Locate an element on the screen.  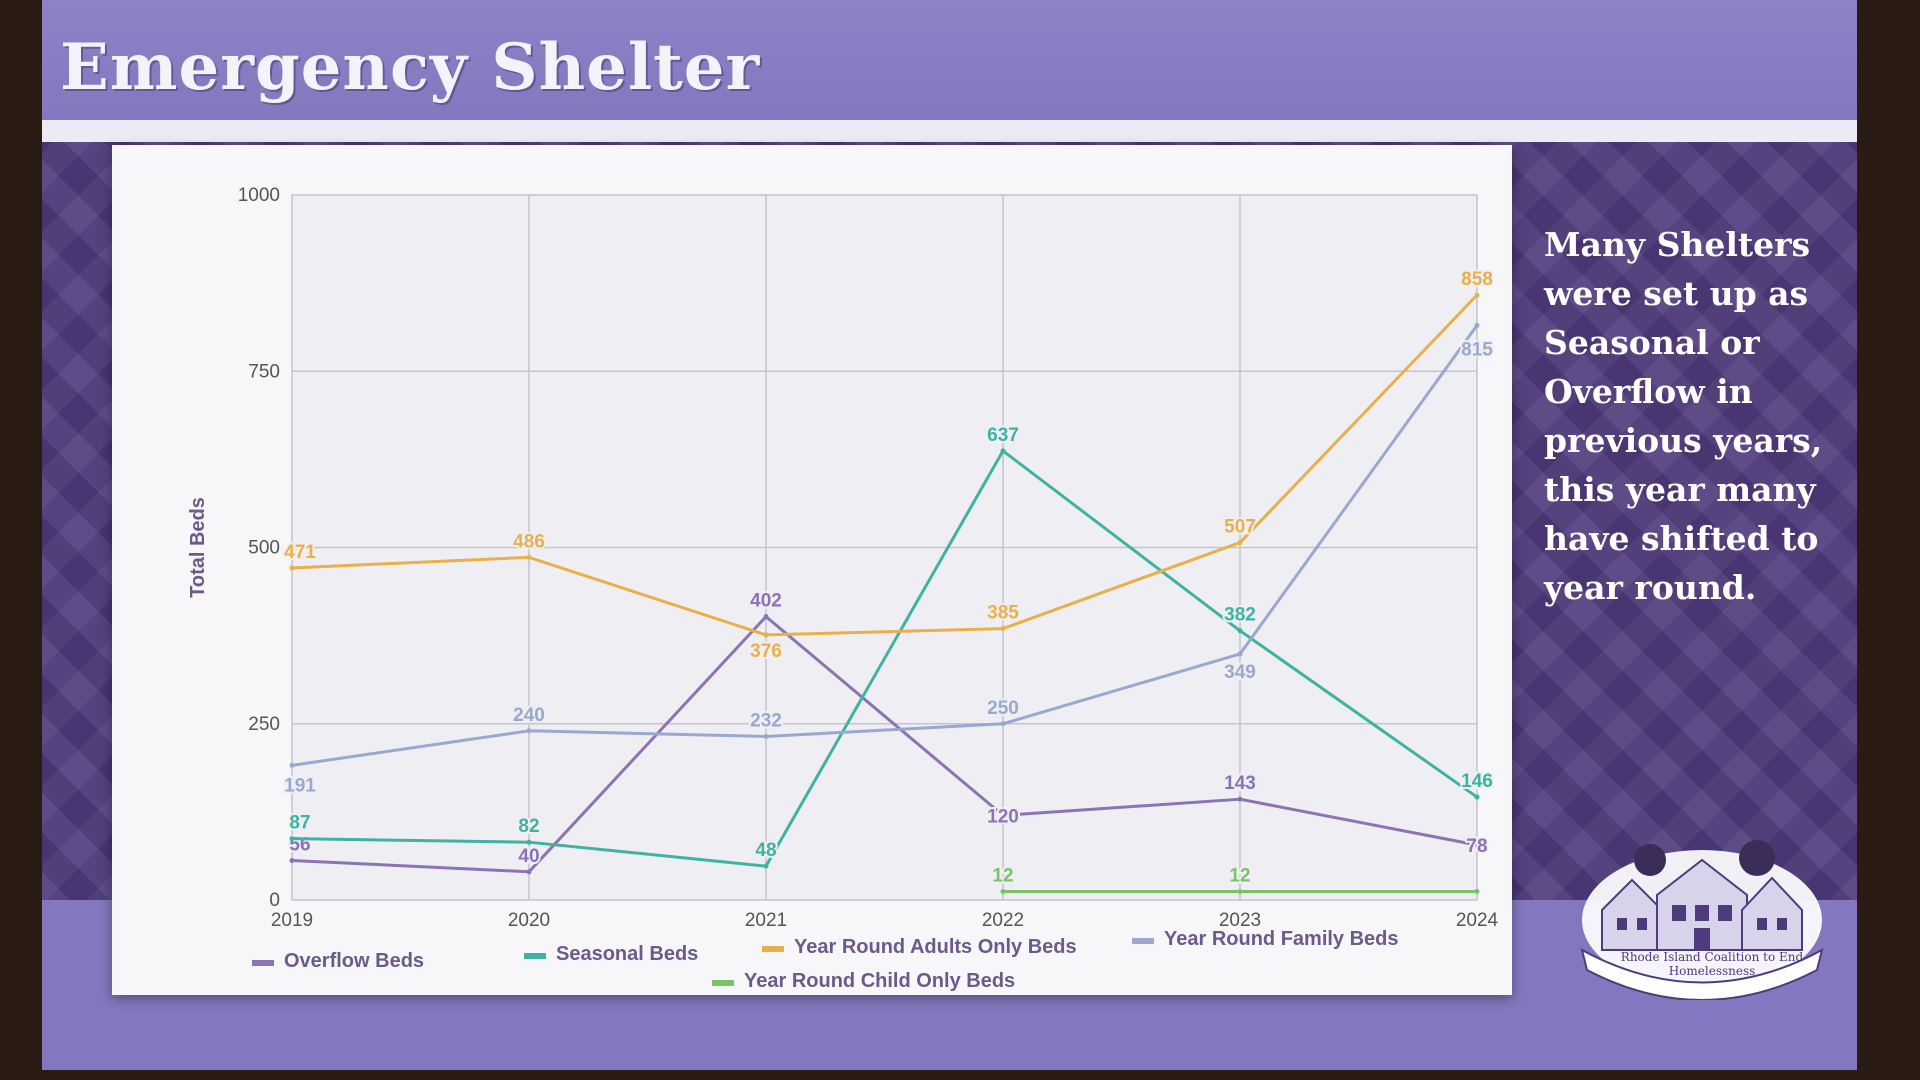
data-label: 471 is located at coordinates (300, 552).